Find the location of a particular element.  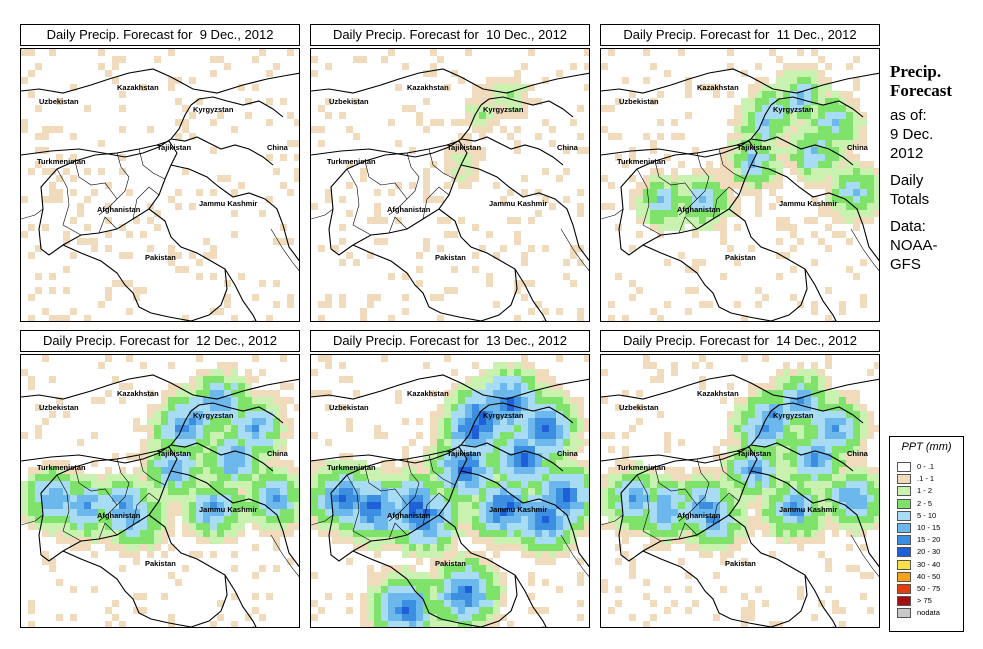

map-canvas is located at coordinates (160, 185).